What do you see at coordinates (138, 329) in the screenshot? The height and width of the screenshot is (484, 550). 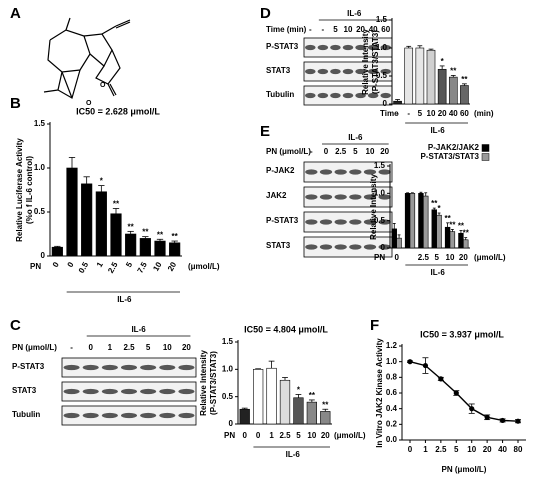 I see `blot-header: IL-6` at bounding box center [138, 329].